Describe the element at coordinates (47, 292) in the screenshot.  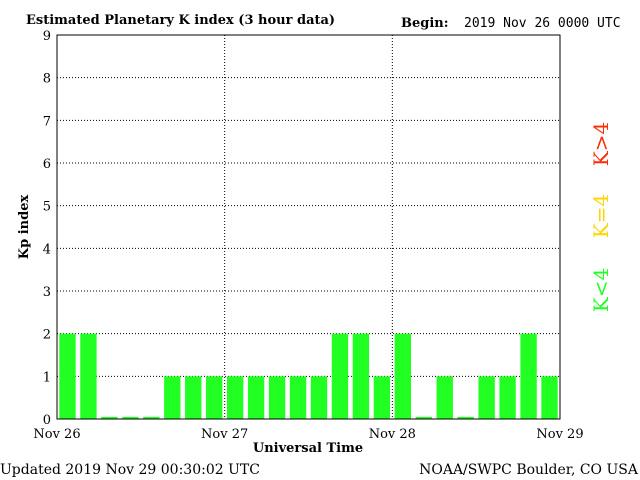
I see `y-tick-label: 3` at that location.